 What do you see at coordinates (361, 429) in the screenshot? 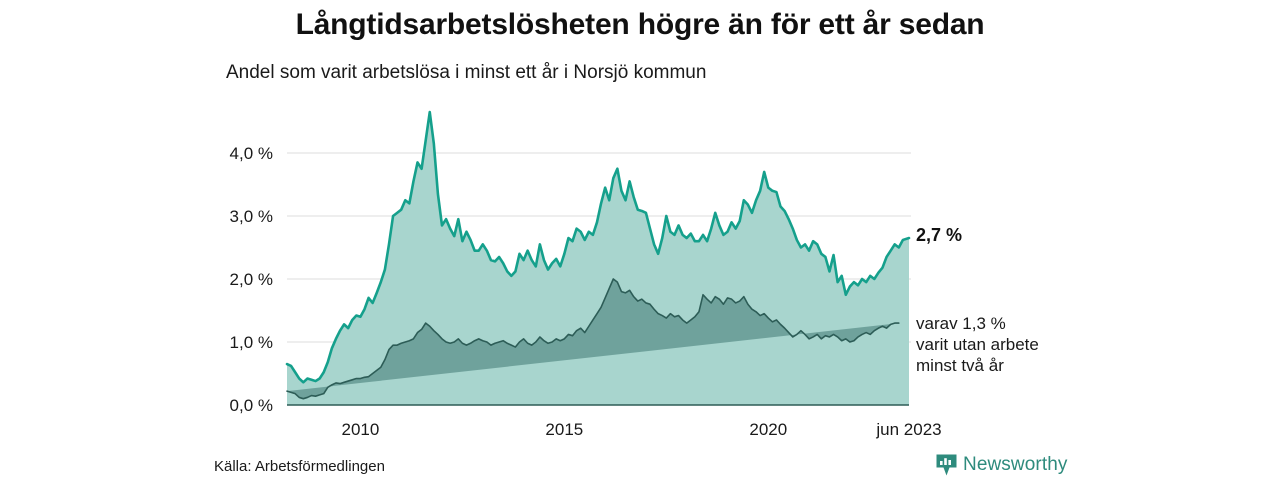
I see `x-axis-tick-label: 2010` at bounding box center [361, 429].